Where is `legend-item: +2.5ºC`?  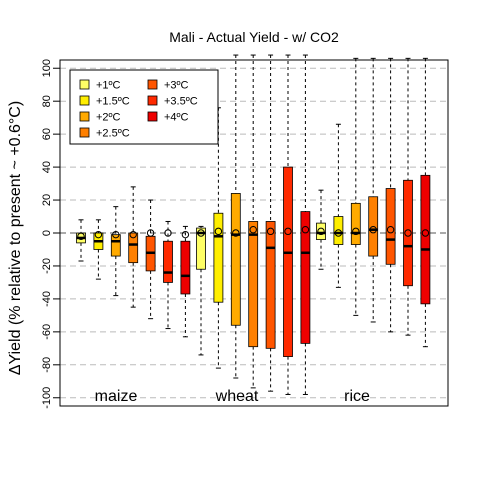
legend-item: +2.5ºC is located at coordinates (104, 133).